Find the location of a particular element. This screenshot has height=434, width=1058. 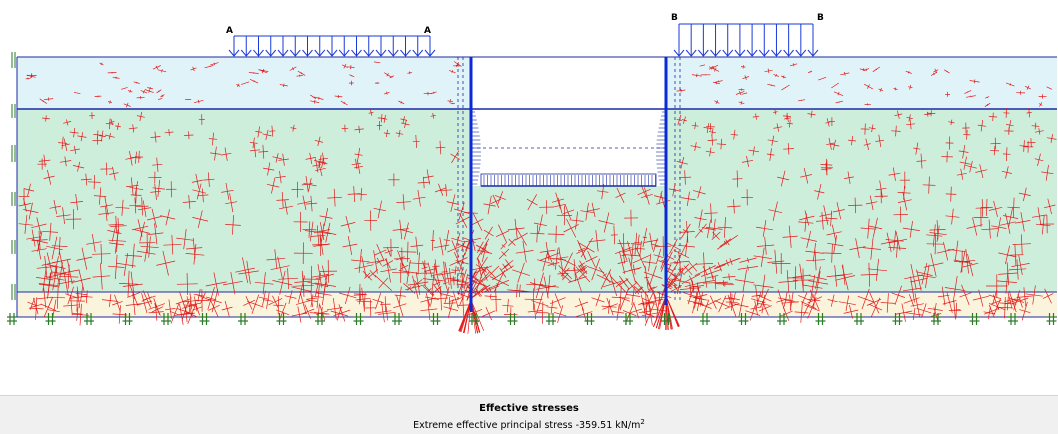

side-supports is located at coordinates (13, 176).